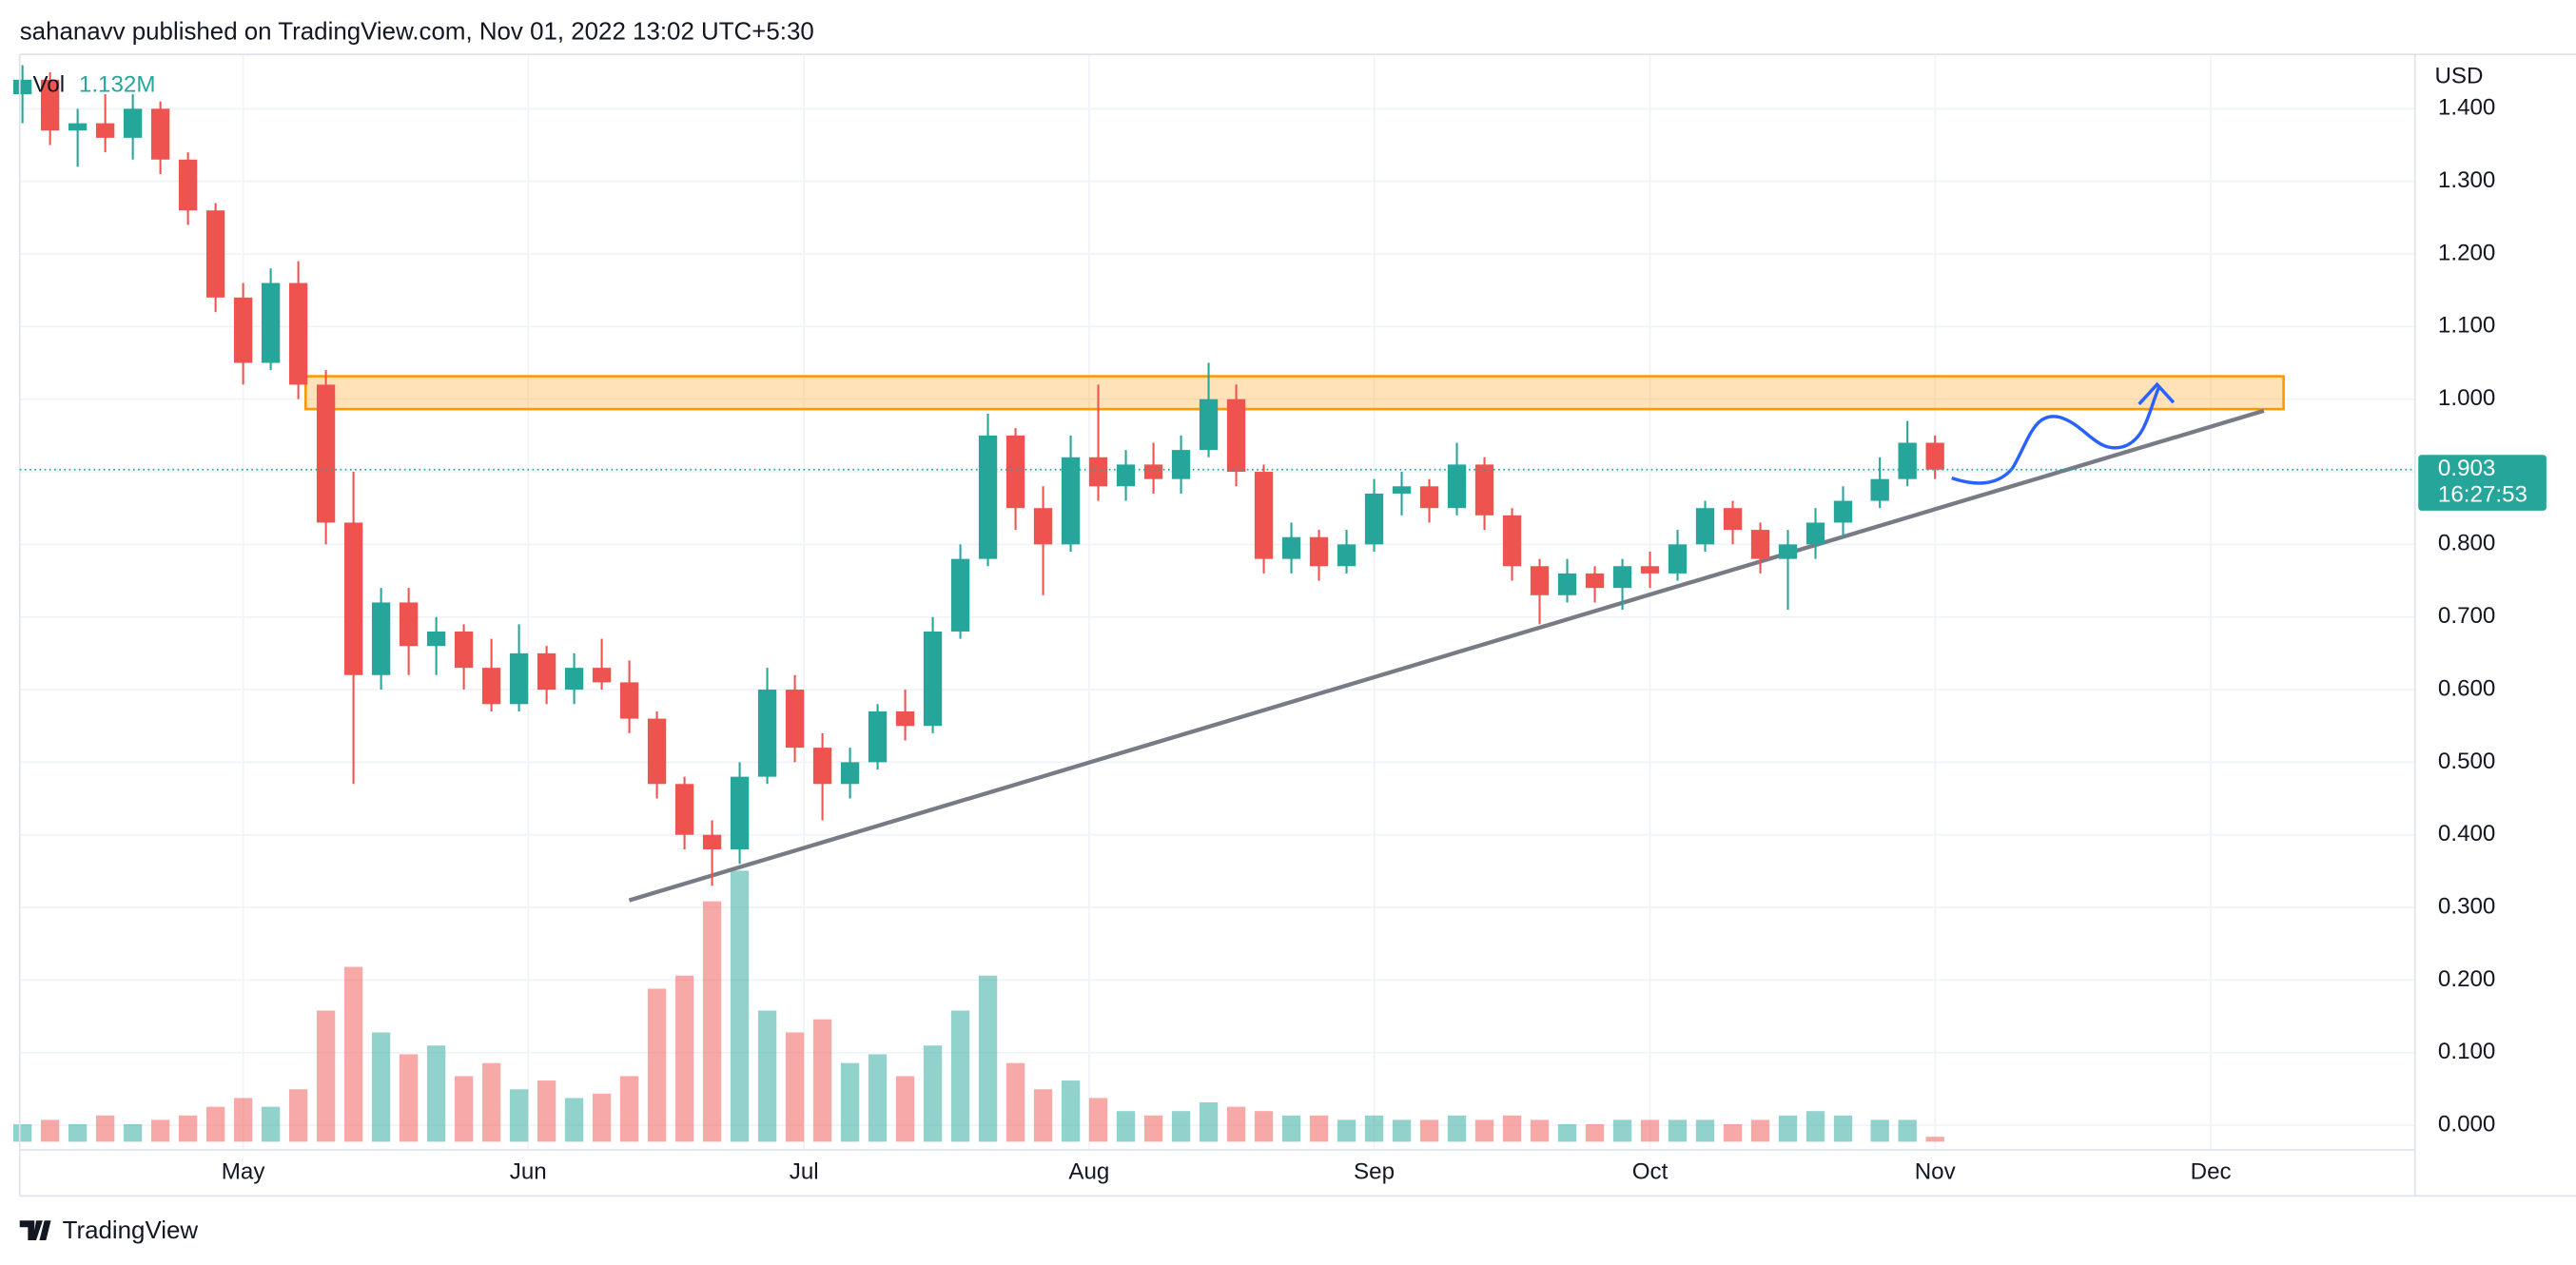 The height and width of the screenshot is (1265, 2576). I want to click on y-tick-label: 0.700, so click(2467, 616).